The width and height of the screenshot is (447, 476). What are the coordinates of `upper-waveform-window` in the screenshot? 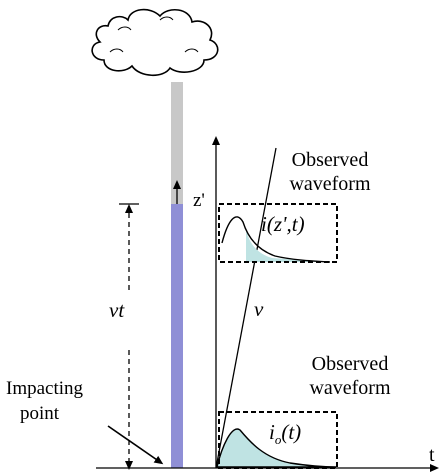 It's located at (278, 233).